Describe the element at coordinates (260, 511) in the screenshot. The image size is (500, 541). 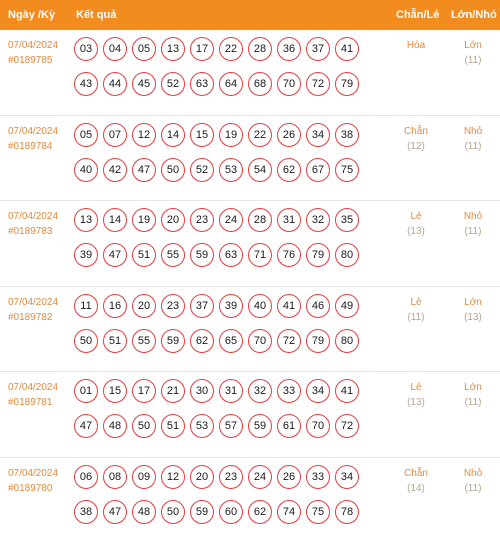
I see `number-ball: 62` at that location.